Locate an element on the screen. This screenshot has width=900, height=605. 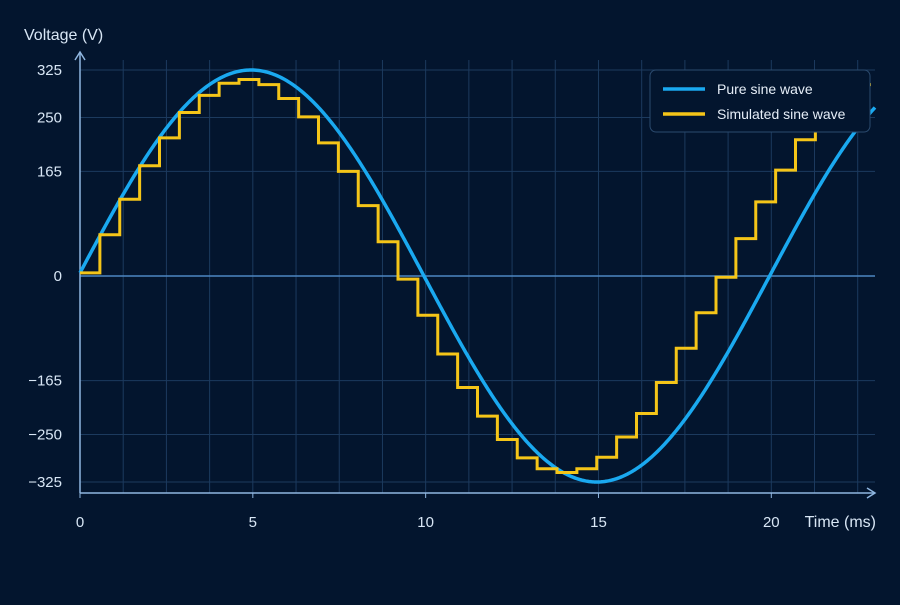
legend: Pure sine wave Simulated sine wave is located at coordinates (760, 101).